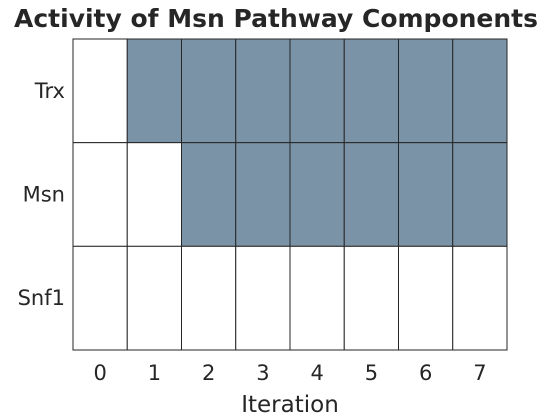  What do you see at coordinates (316, 373) in the screenshot?
I see `x-tick-label: 4` at bounding box center [316, 373].